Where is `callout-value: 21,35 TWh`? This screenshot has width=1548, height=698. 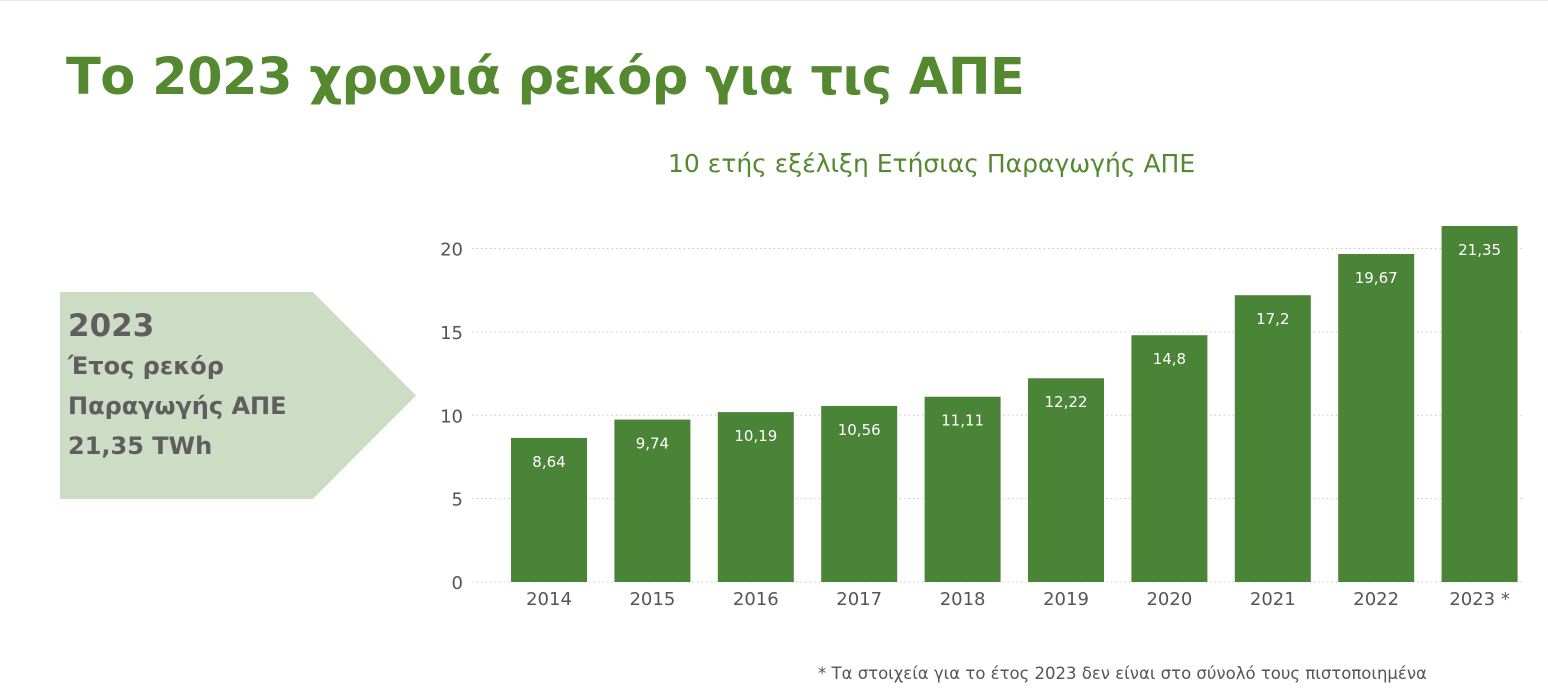 callout-value: 21,35 TWh is located at coordinates (140, 446).